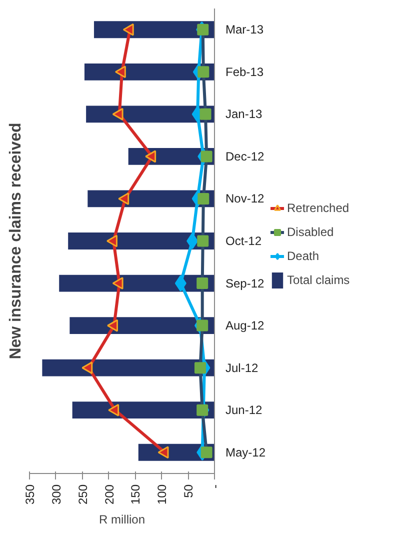  I want to click on x-tick-label: -, so click(215, 486).